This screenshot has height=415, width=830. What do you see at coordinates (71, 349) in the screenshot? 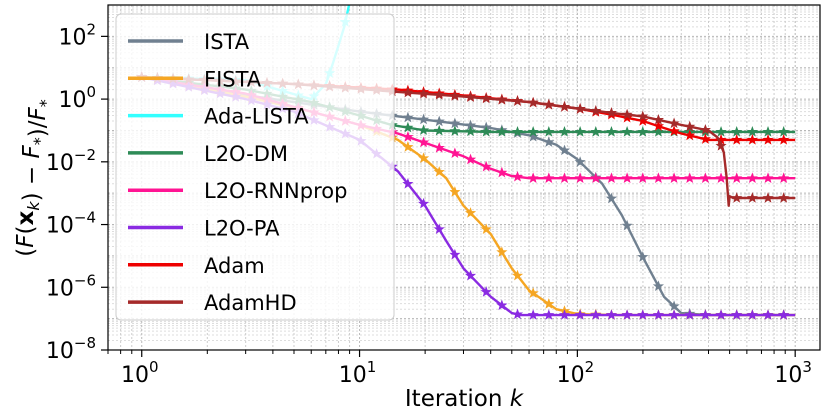
I see `y-tick-label: 10⁻⁸` at bounding box center [71, 349].